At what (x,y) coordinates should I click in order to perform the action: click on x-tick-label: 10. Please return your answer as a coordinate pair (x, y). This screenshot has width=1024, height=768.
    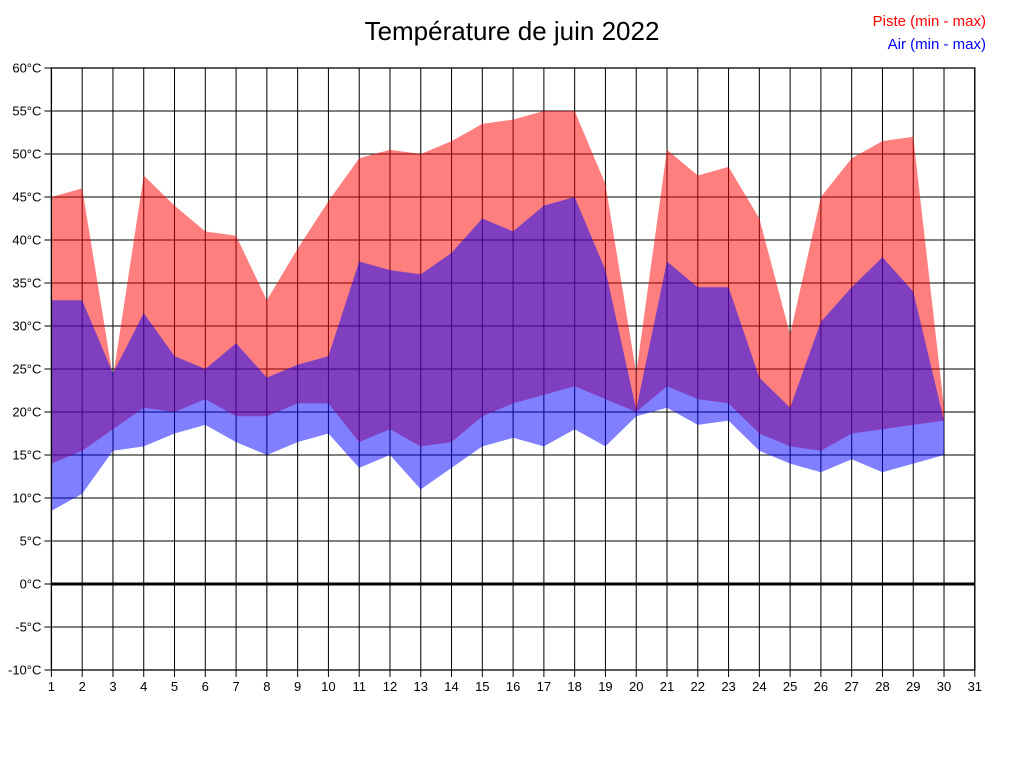
    Looking at the image, I should click on (328, 686).